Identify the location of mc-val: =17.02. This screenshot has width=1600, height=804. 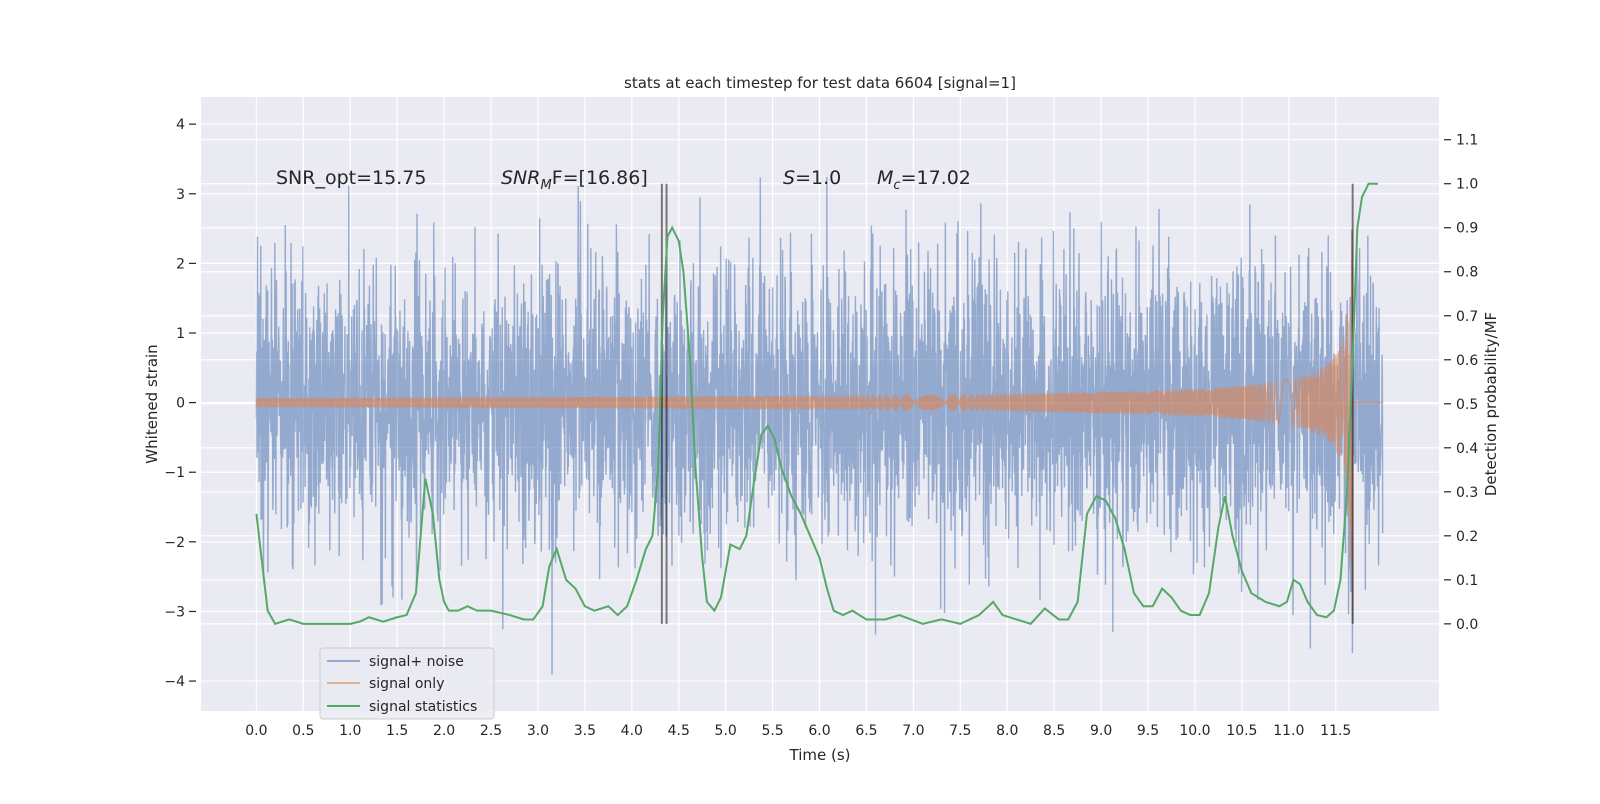
(936, 178).